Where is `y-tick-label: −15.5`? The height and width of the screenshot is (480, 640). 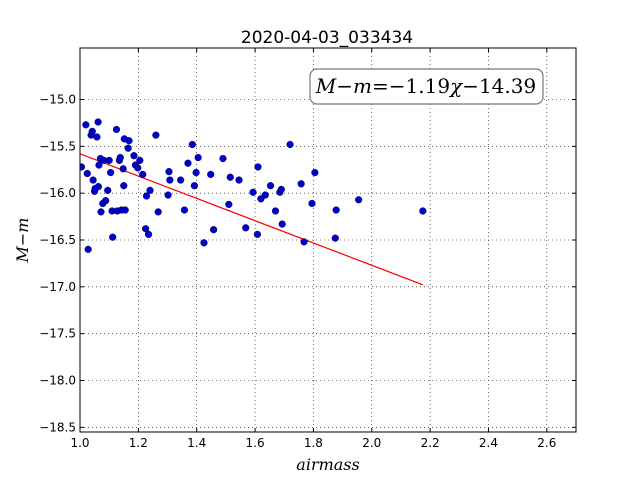 y-tick-label: −15.5 is located at coordinates (57, 146).